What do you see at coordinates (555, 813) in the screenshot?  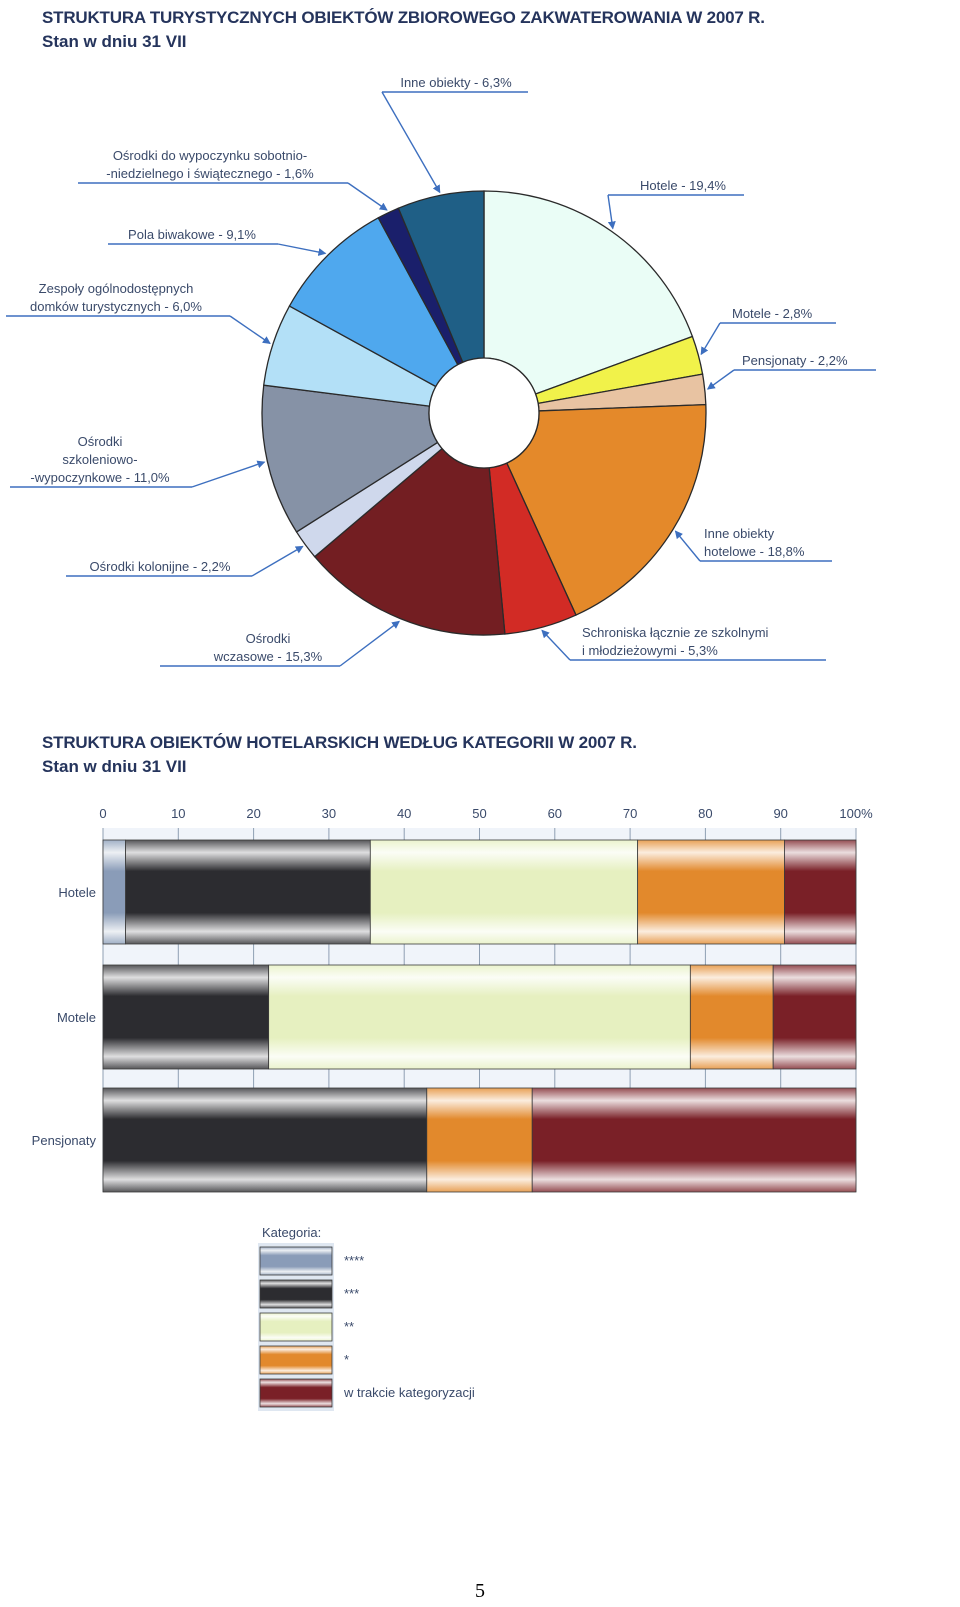 I see `x-tick-label: 60` at bounding box center [555, 813].